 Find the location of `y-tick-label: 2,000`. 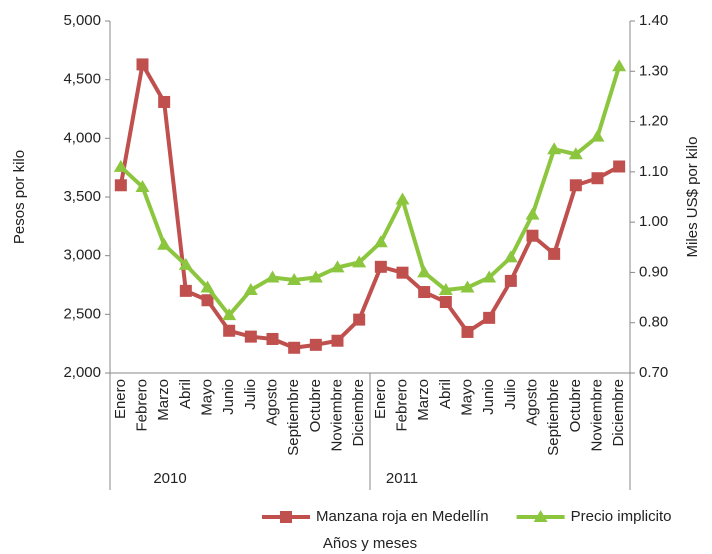

y-tick-label: 2,000 is located at coordinates (82, 372).